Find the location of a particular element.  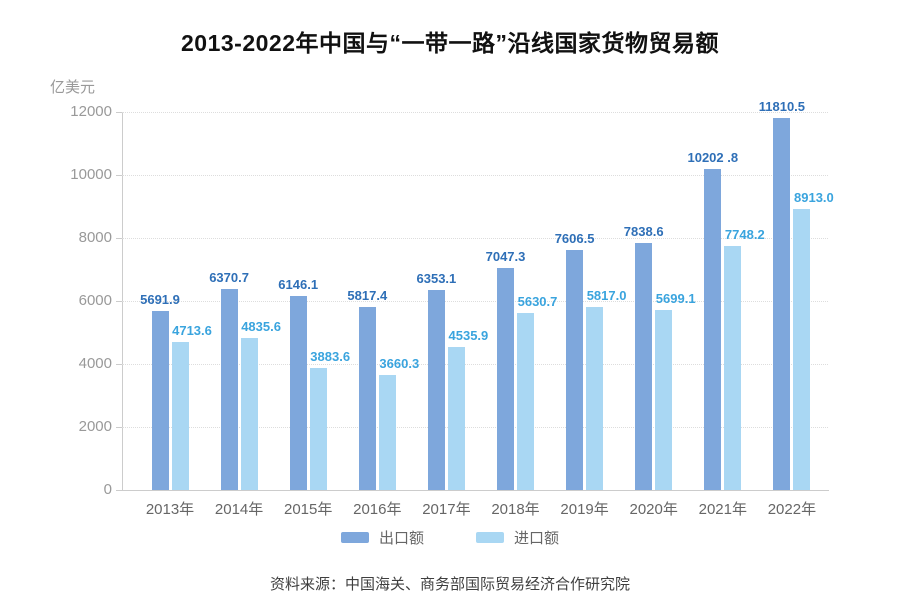

import-value-label: 5699.1 is located at coordinates (675, 299).